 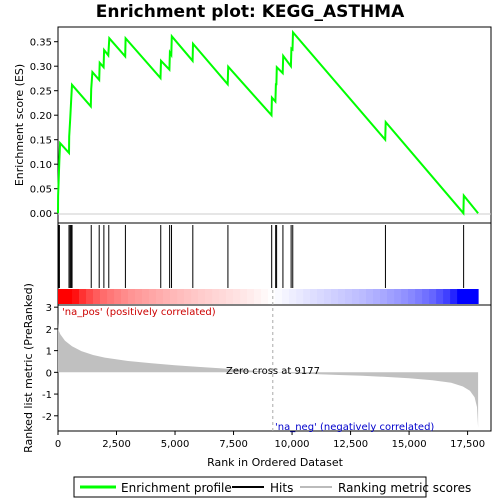 I want to click on metric-y-tick-label: 1, so click(x=49, y=352).